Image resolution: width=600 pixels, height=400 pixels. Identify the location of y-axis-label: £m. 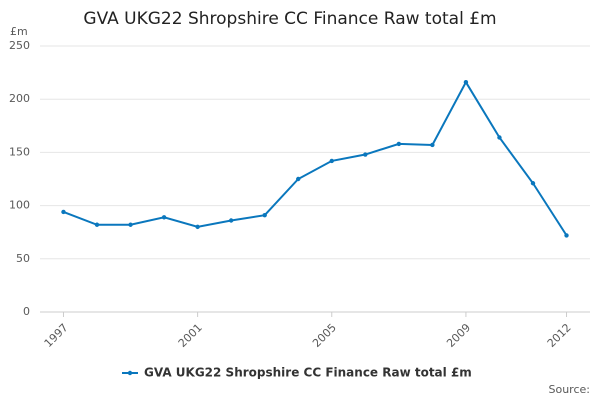
(19, 31).